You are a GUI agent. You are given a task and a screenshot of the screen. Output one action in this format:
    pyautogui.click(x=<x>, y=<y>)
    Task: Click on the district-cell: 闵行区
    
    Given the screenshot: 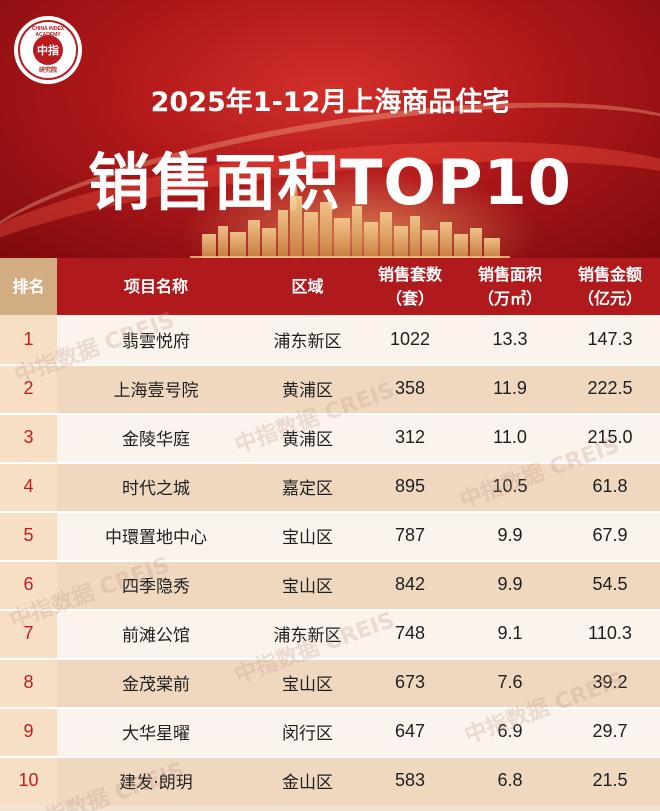 What is the action you would take?
    pyautogui.click(x=307, y=734)
    